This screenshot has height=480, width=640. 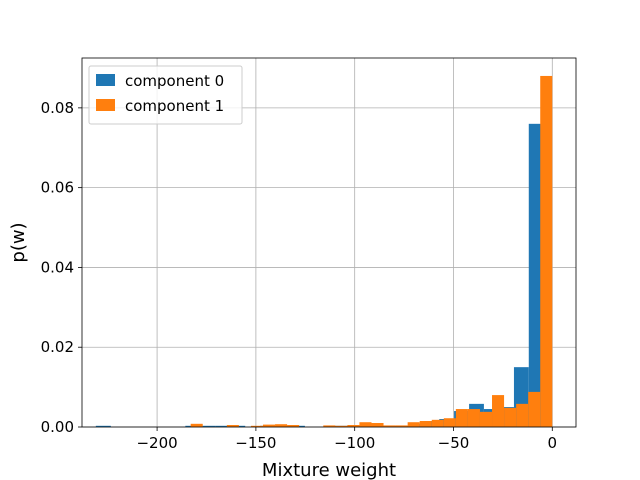 What do you see at coordinates (18, 242) in the screenshot?
I see `y-axis-label: p(w)` at bounding box center [18, 242].